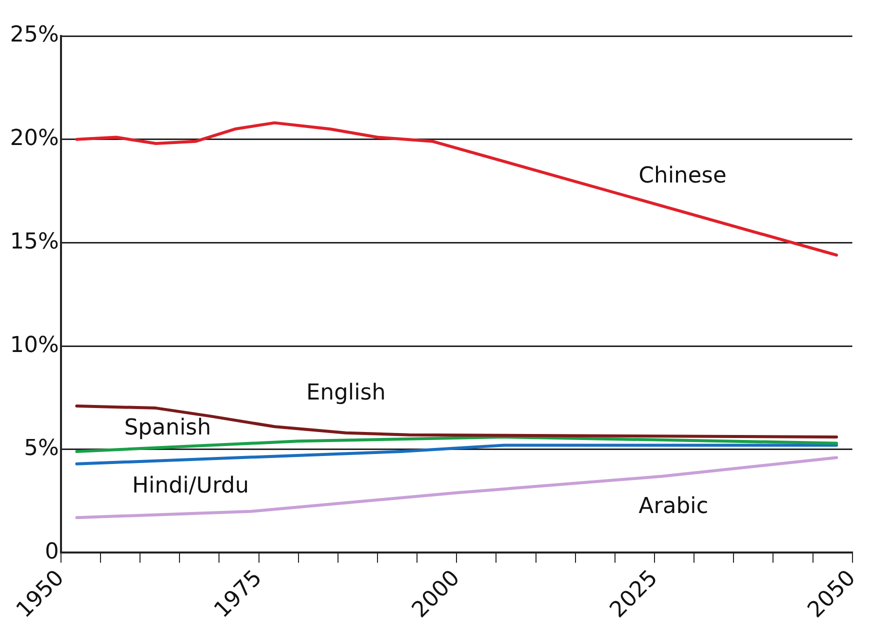 The image size is (882, 635). I want to click on series-label: English, so click(346, 393).